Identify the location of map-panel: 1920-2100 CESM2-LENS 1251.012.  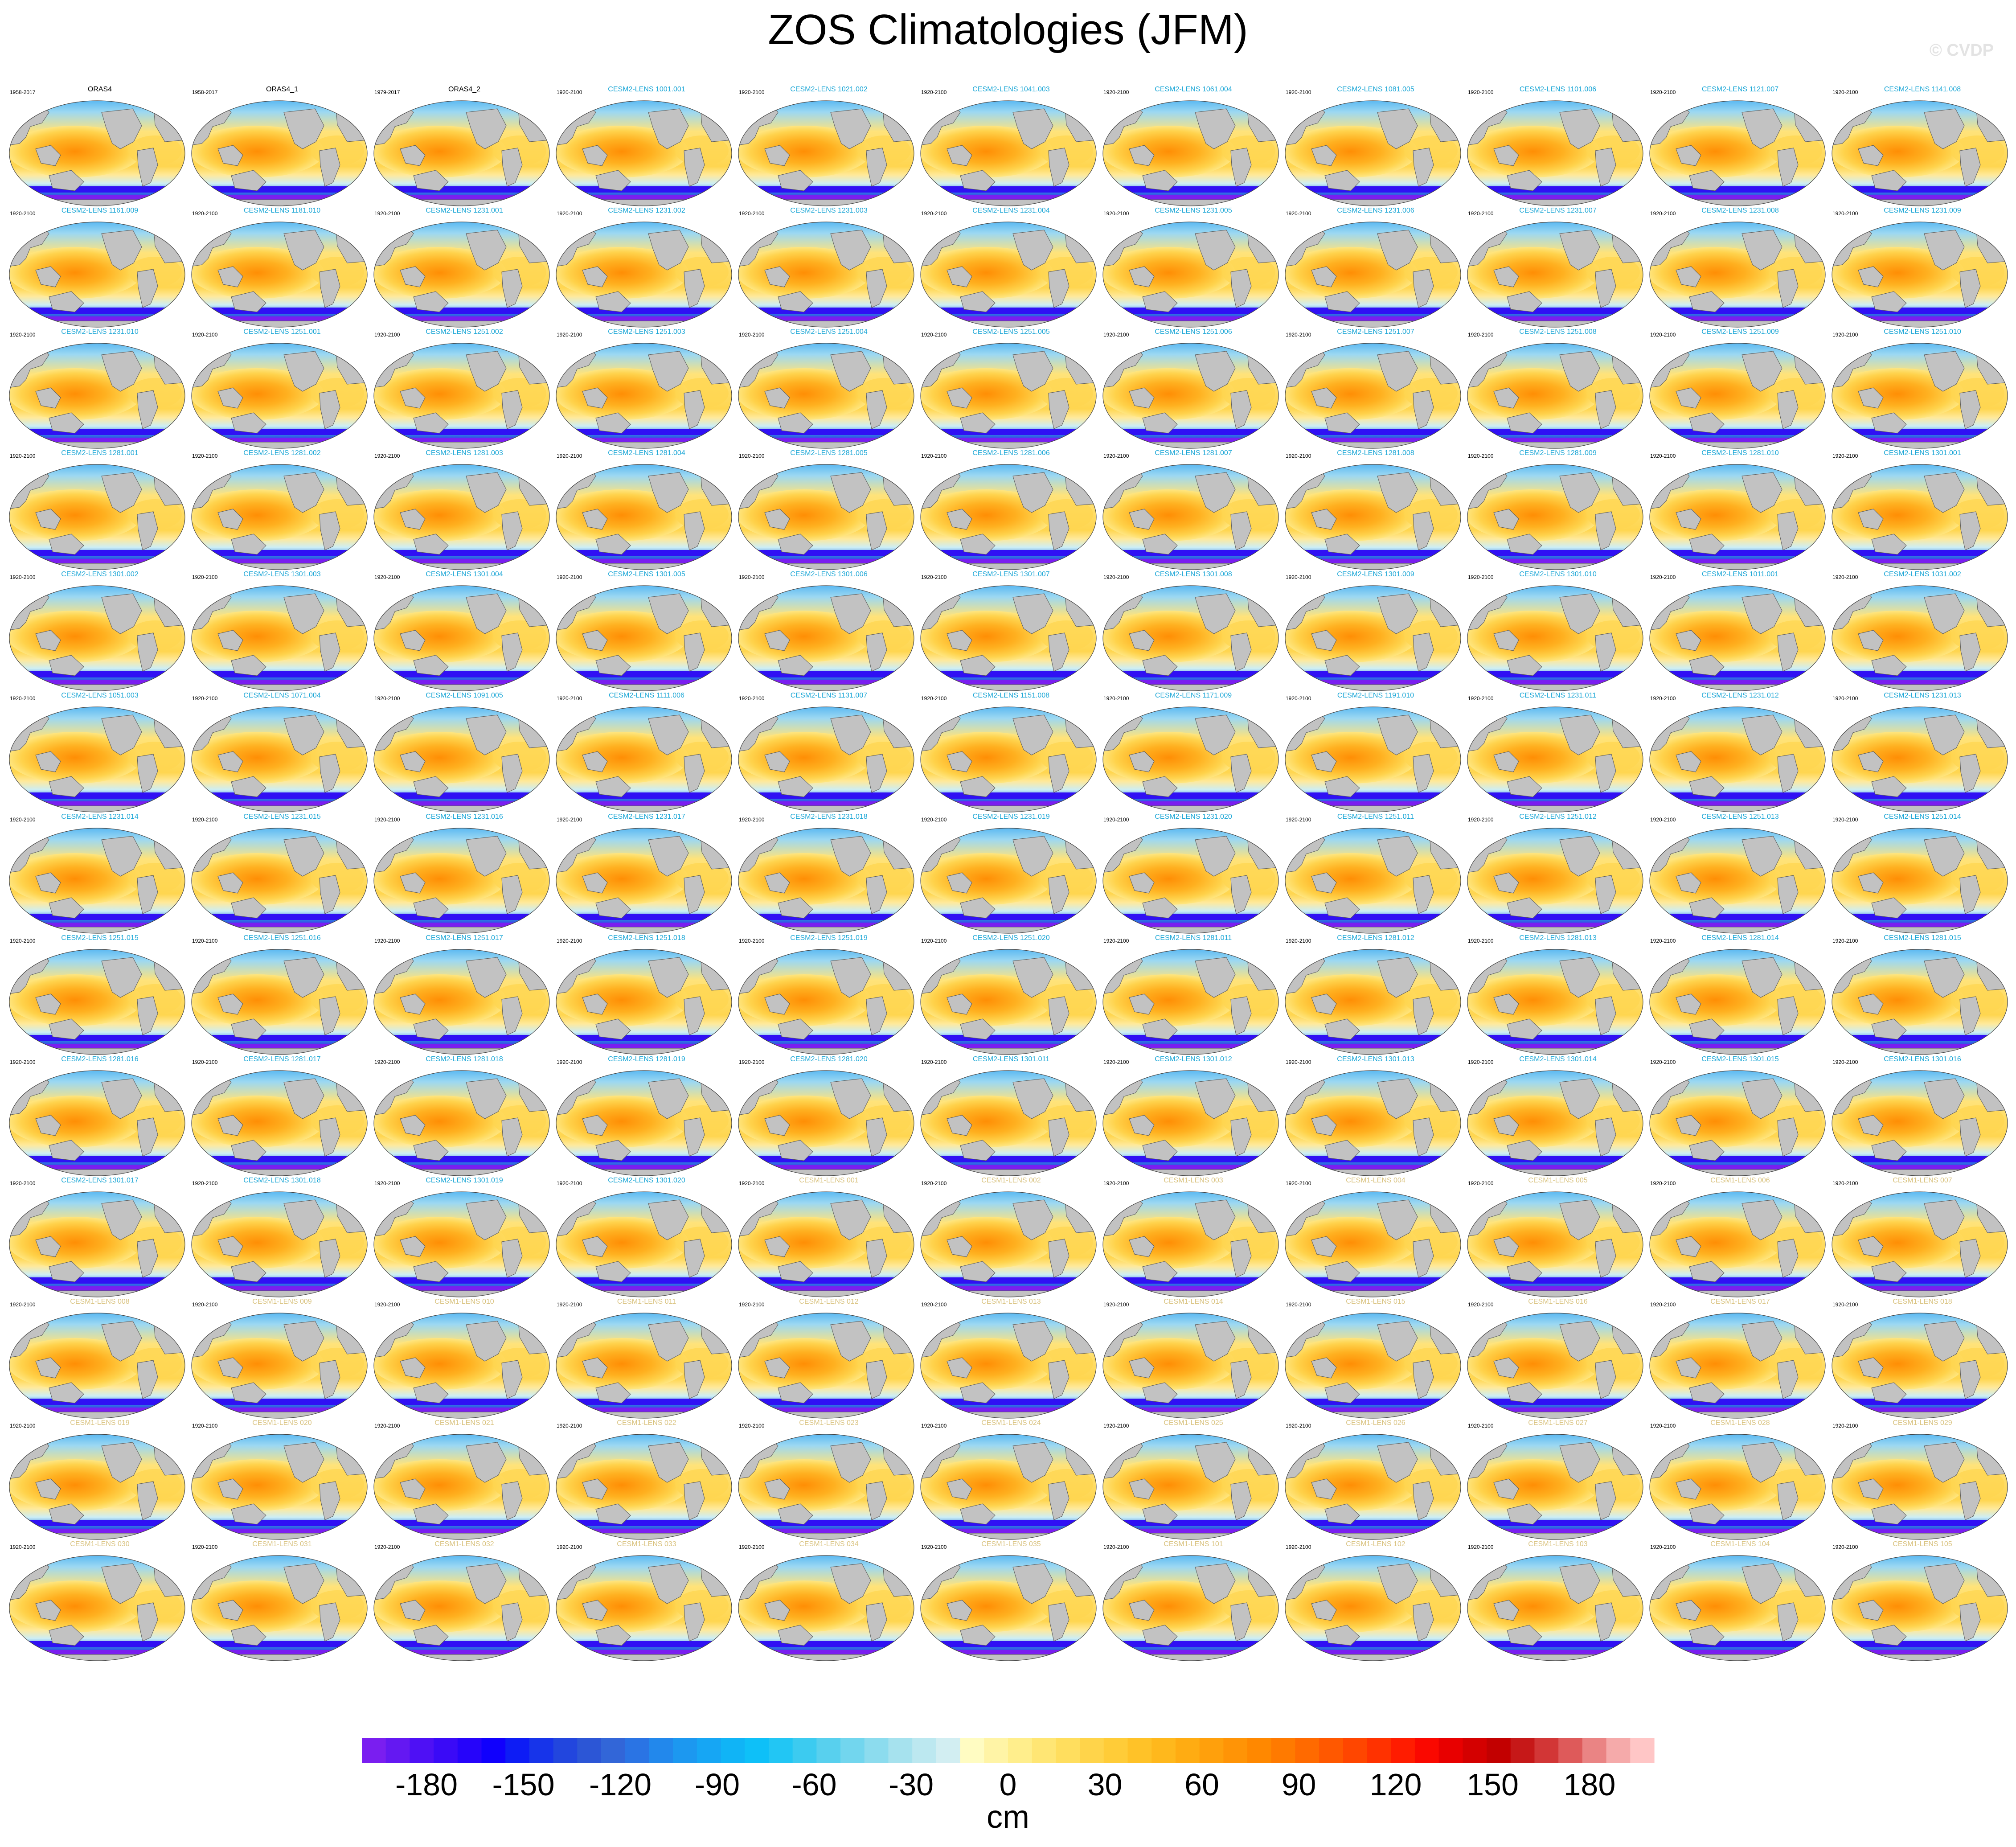
(1552, 873).